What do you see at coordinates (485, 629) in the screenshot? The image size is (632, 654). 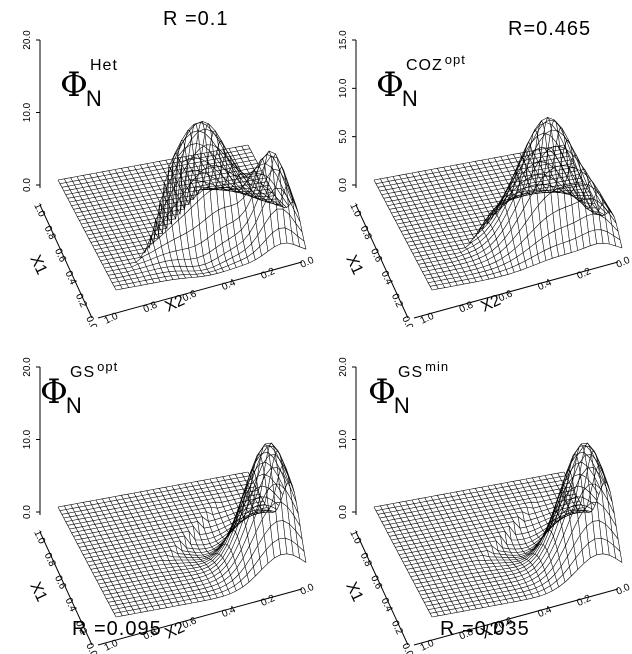 I see `r-value-label: R =0.035` at bounding box center [485, 629].